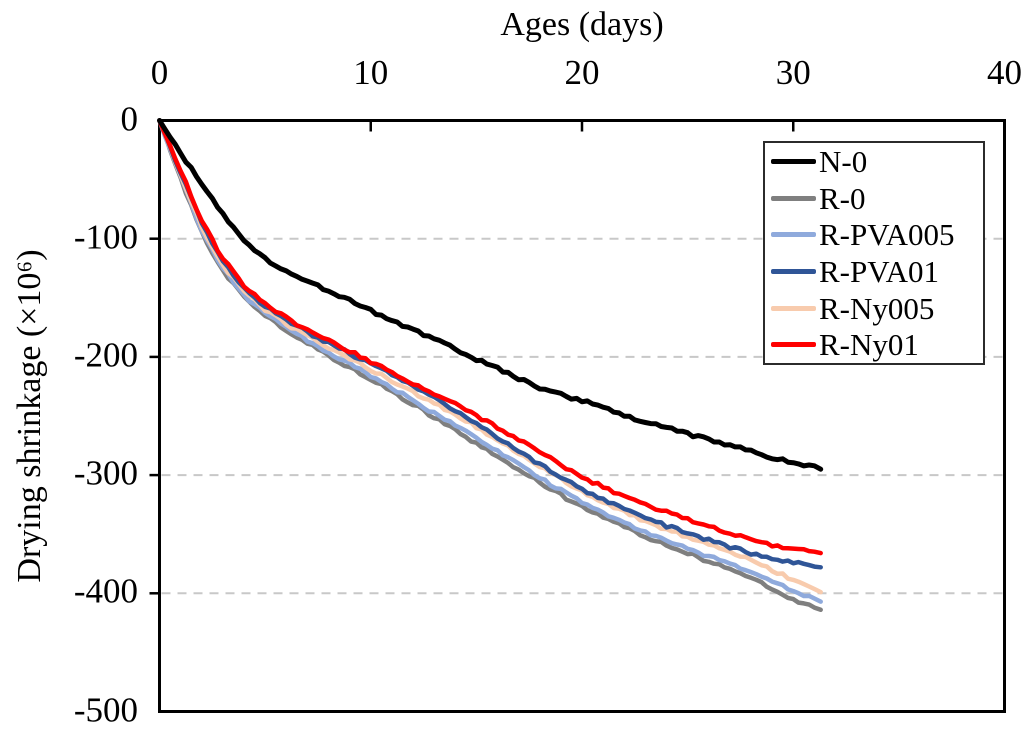  What do you see at coordinates (159, 72) in the screenshot?
I see `x-tick-label: 0` at bounding box center [159, 72].